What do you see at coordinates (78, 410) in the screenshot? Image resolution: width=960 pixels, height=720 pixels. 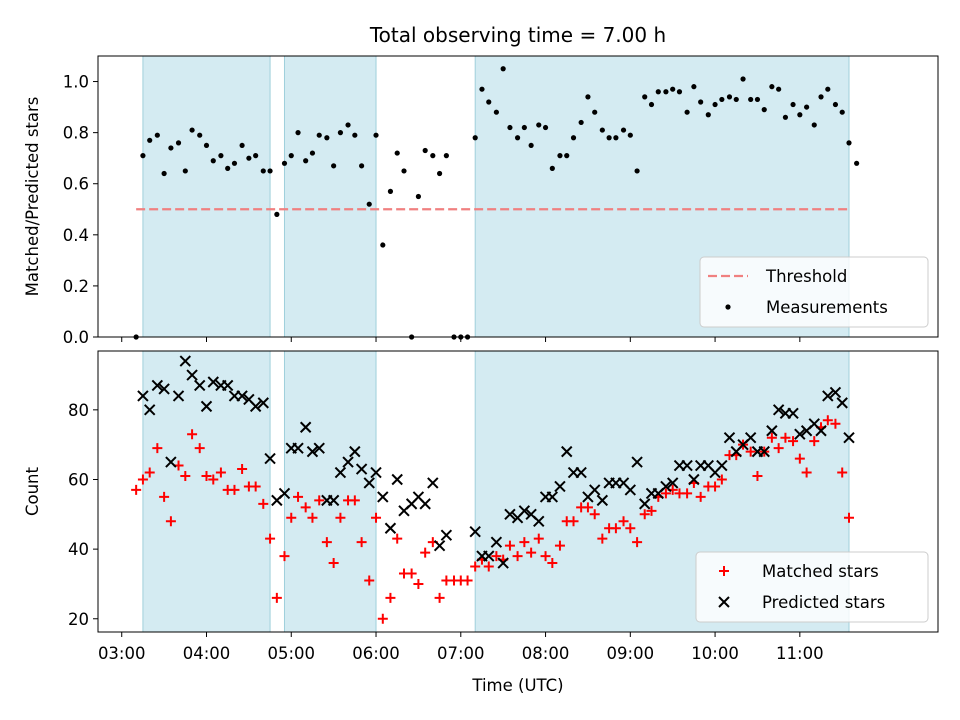 I see `y-tick-label: 80` at bounding box center [78, 410].